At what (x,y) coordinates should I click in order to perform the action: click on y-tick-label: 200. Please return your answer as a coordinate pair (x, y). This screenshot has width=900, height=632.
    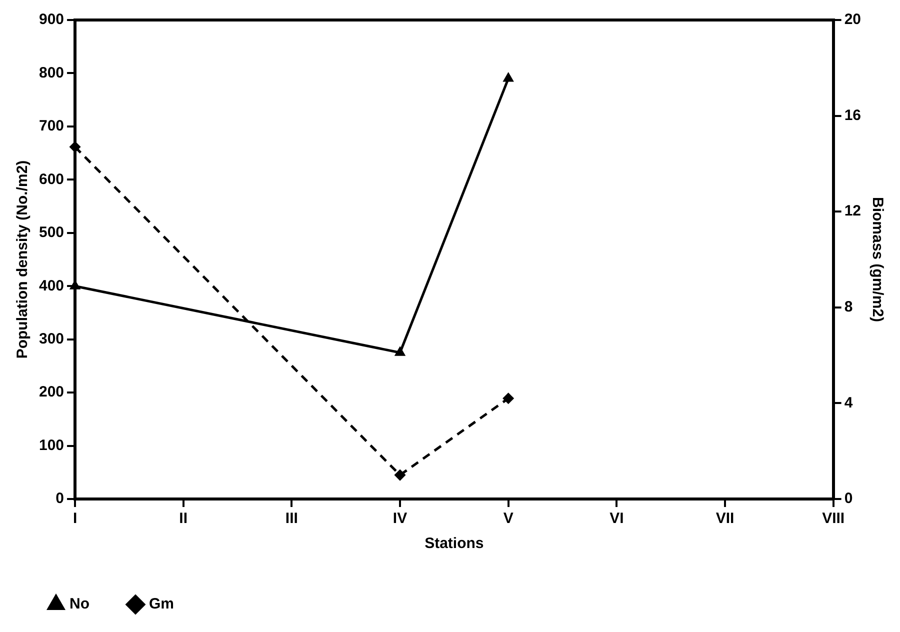
    Looking at the image, I should click on (51, 392).